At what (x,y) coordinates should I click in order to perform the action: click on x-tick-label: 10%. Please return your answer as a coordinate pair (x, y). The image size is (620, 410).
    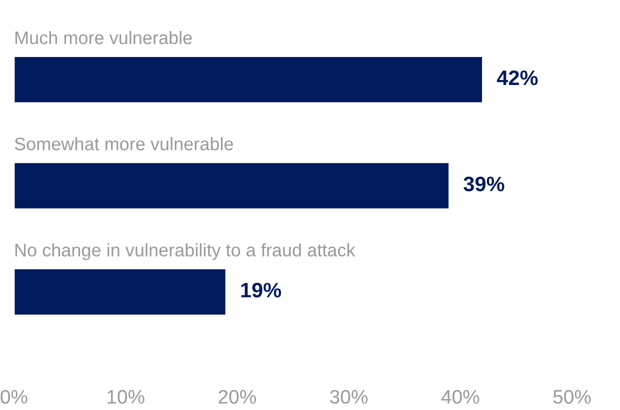
    Looking at the image, I should click on (126, 397).